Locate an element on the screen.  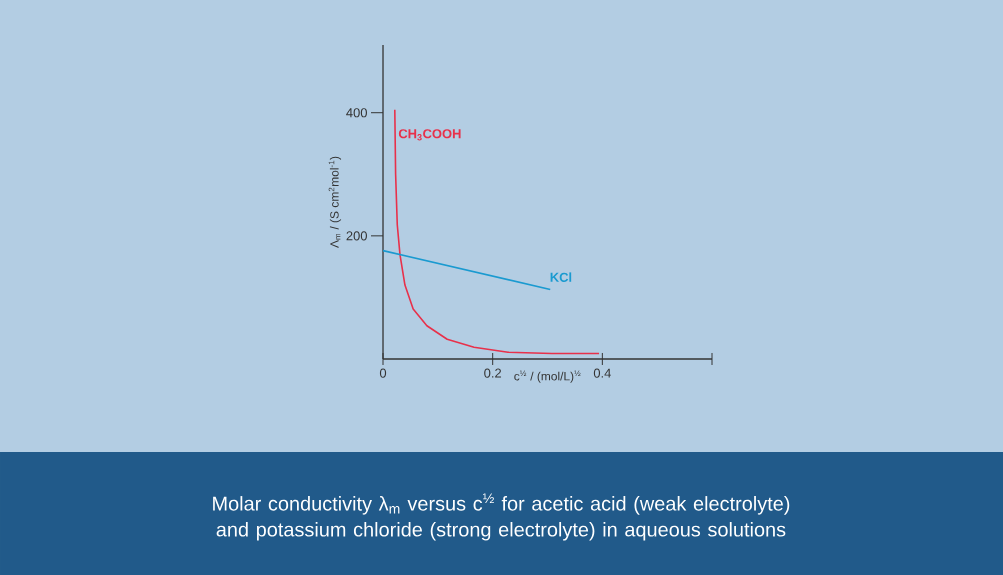
x-axis-title: c$^{½}$ / (mol/L)$^{½}$ is located at coordinates (547, 376).